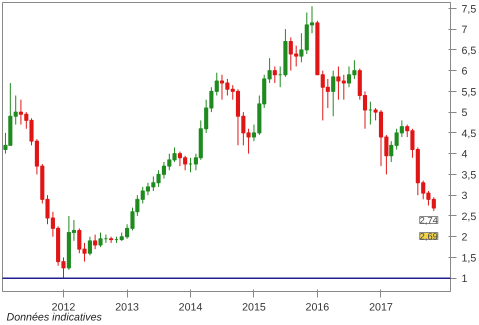 The width and height of the screenshot is (479, 325). What do you see at coordinates (469, 175) in the screenshot?
I see `y-tick-label: 3,5` at bounding box center [469, 175].